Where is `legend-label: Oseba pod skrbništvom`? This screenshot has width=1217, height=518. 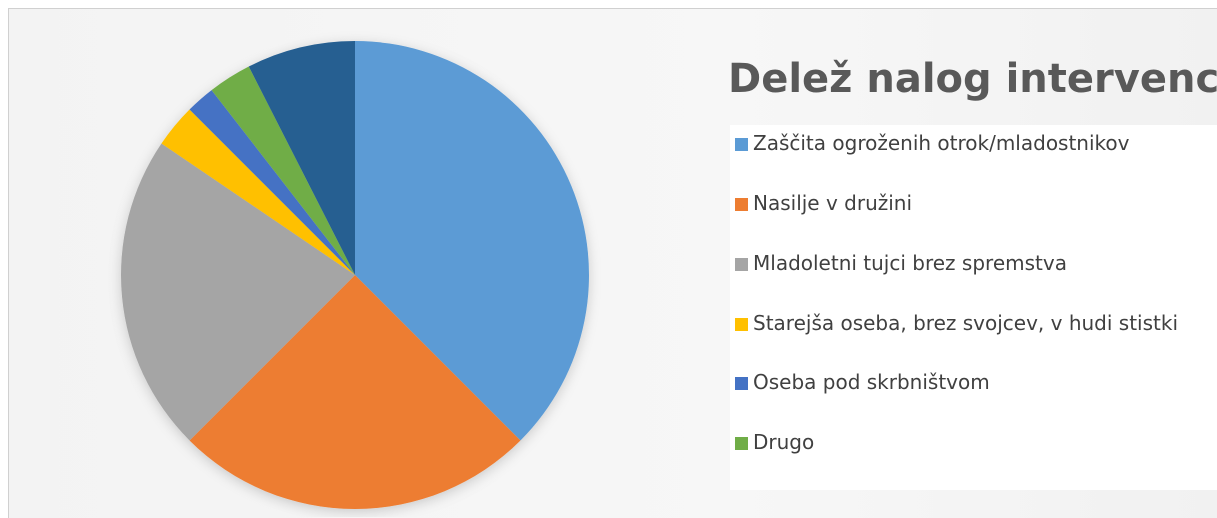 legend-label: Oseba pod skrbništvom is located at coordinates (871, 382).